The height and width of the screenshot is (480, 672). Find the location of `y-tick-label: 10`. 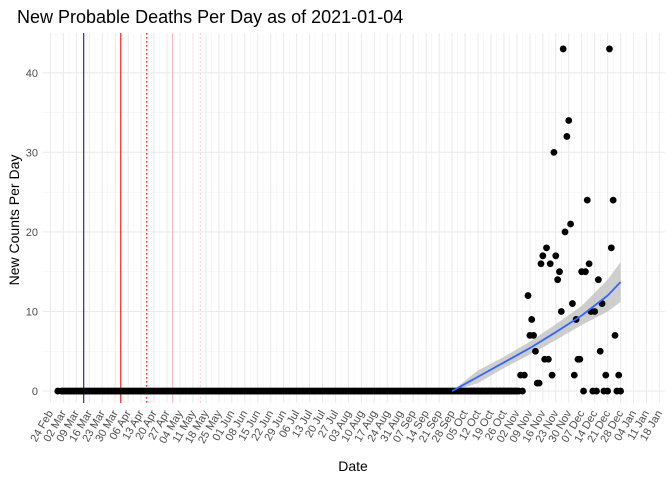

y-tick-label: 10 is located at coordinates (32, 312).